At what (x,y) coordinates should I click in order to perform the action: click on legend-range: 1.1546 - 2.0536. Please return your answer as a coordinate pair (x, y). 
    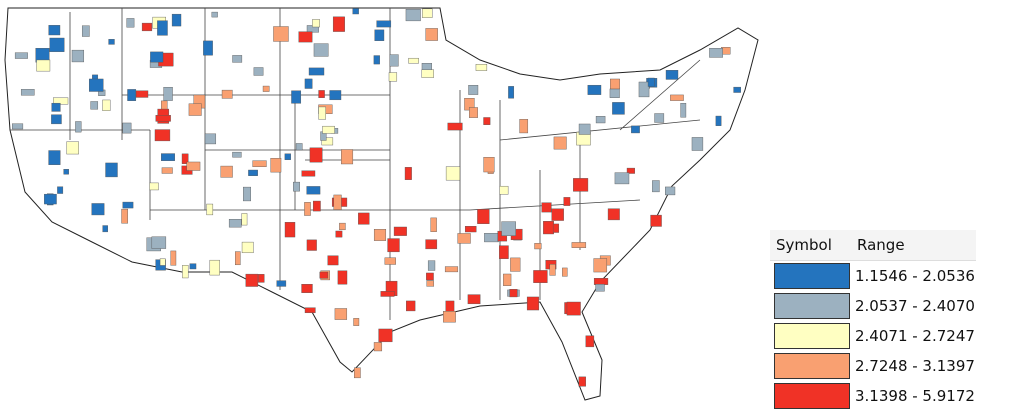
    Looking at the image, I should click on (915, 276).